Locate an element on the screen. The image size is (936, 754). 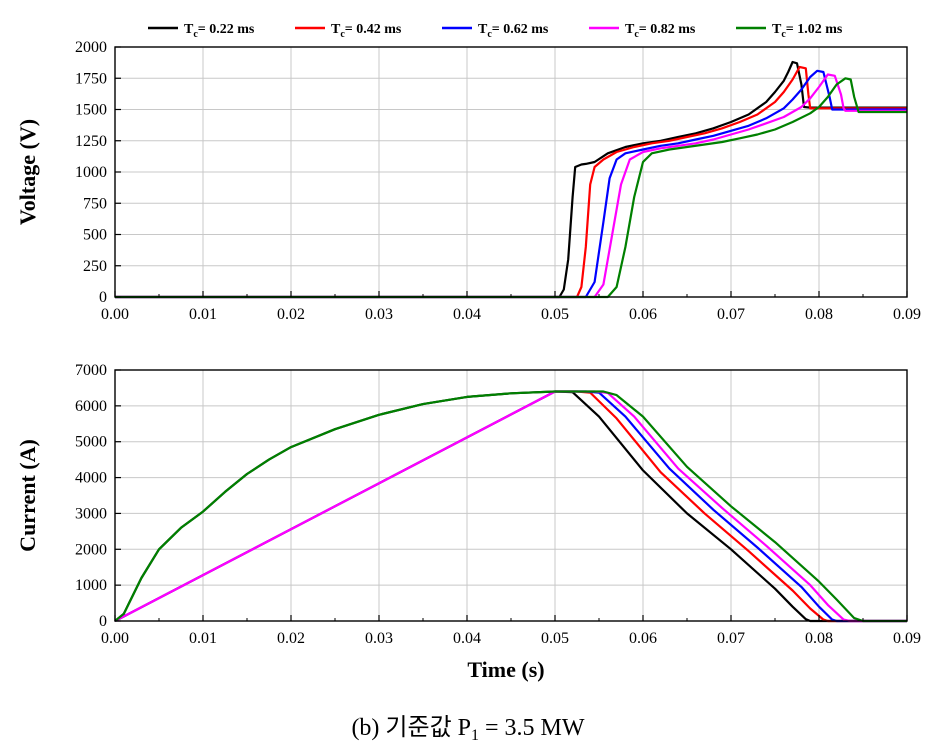
legend-label-0: Tc= 0.22 ms is located at coordinates (219, 31).